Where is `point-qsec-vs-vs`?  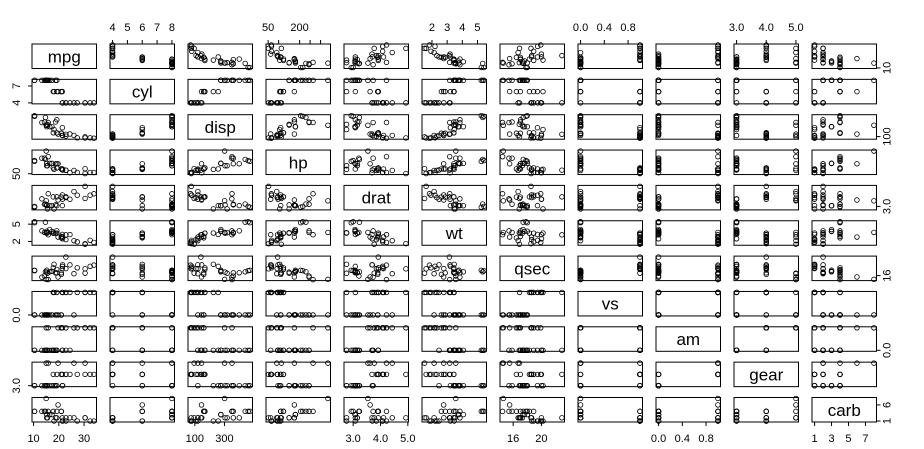
point-qsec-vs-vs is located at coordinates (640, 257).